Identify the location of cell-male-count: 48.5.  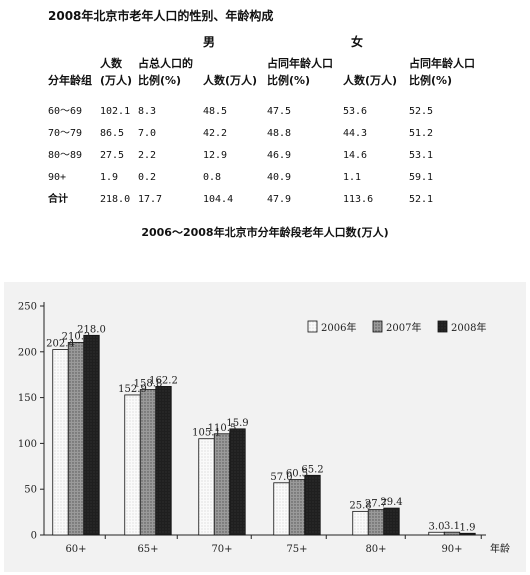
(215, 111).